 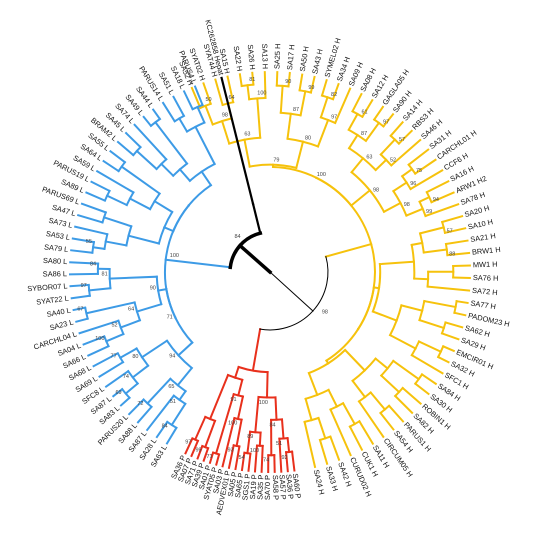 I want to click on tip-label: SA57 P, so click(x=283, y=487).